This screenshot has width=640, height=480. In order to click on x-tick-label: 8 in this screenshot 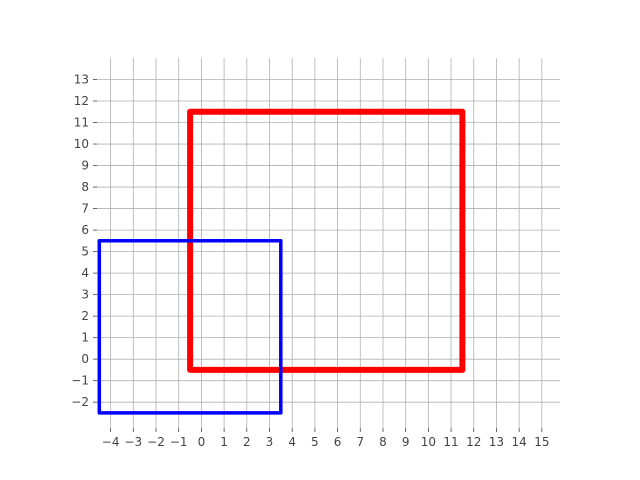, I will do `click(383, 442)`.